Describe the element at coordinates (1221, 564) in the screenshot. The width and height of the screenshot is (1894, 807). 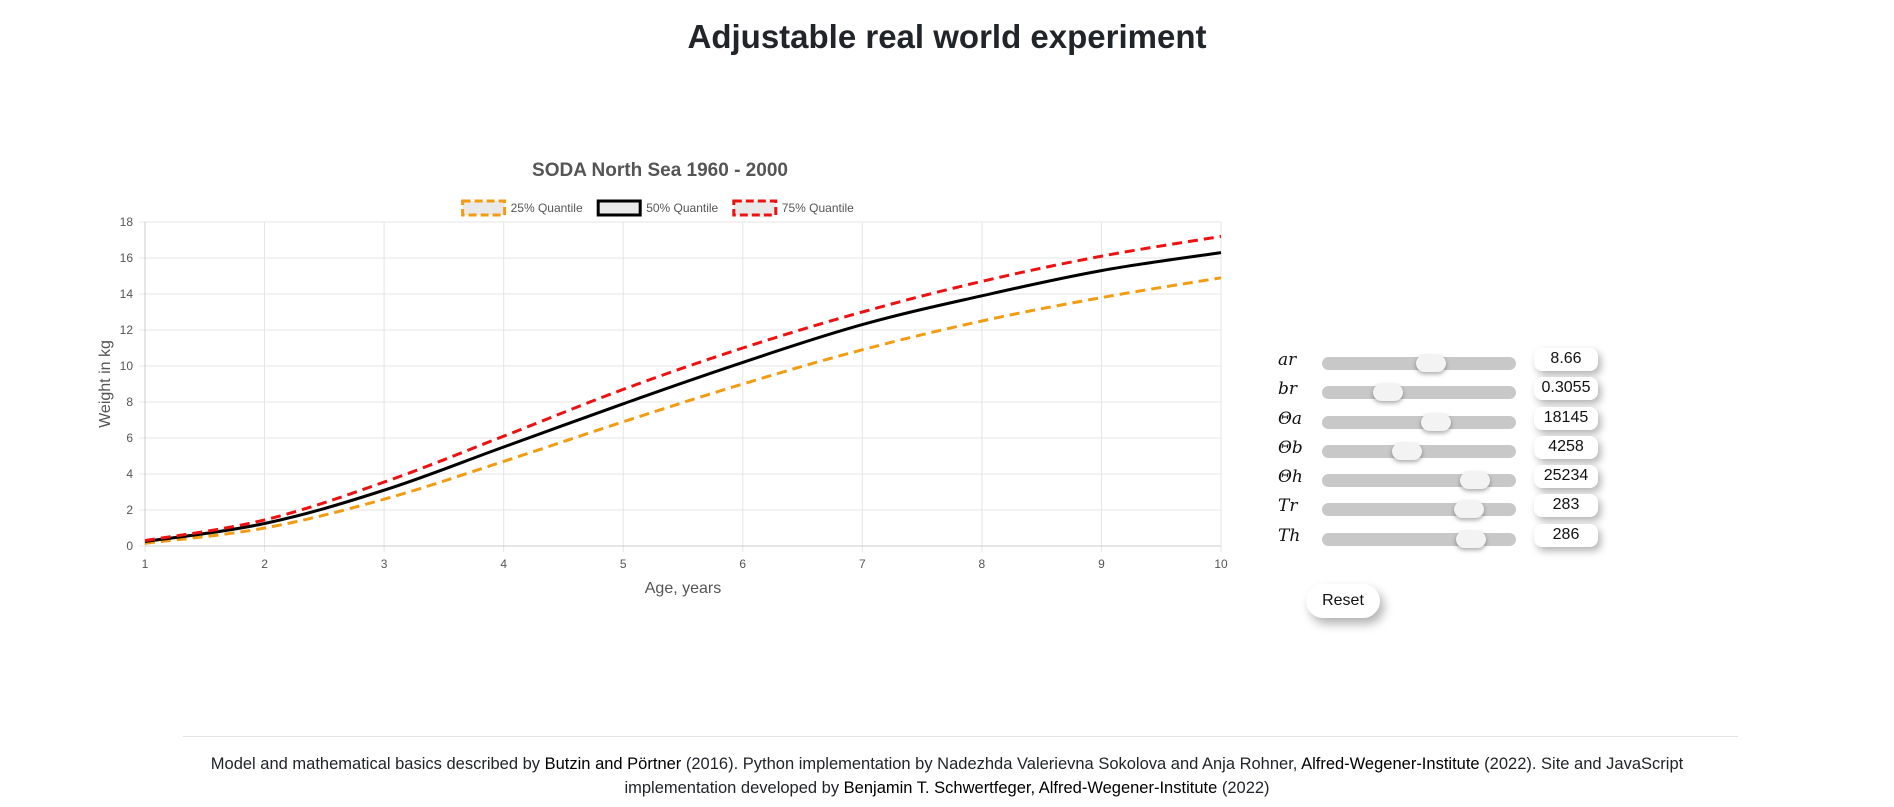
I see `x-tick-label: 10` at that location.